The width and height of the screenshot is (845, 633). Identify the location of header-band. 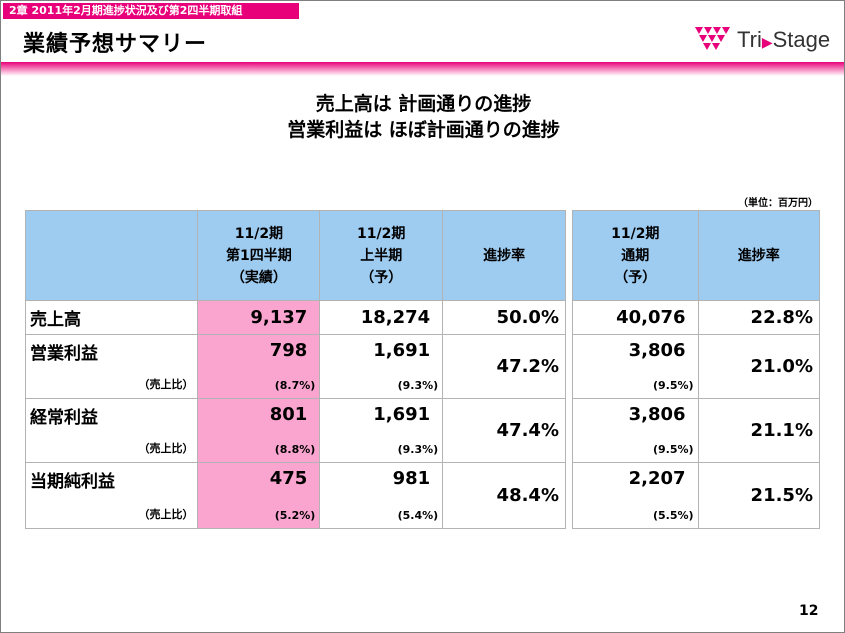
(422, 69).